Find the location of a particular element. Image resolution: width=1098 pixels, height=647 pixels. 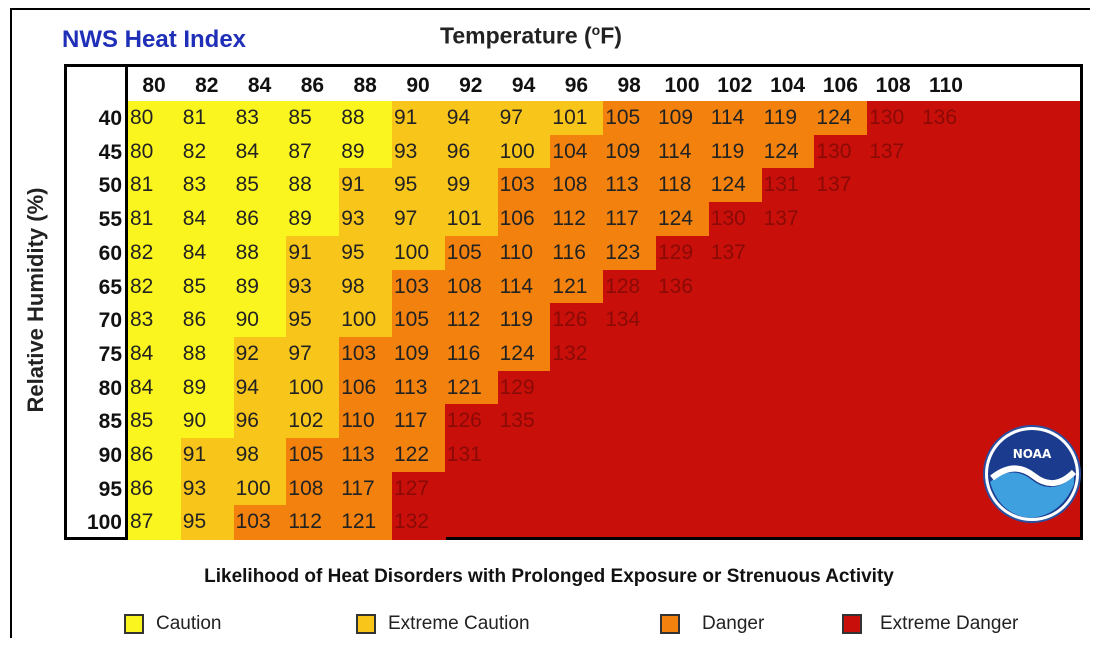

legend-extreme-danger: Extreme Danger is located at coordinates (930, 624).